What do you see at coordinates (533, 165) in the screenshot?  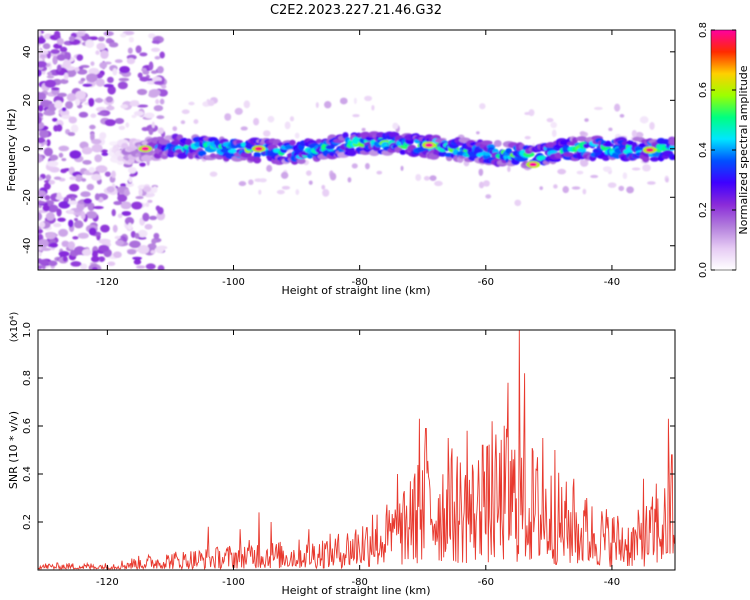 I see `spectrogram-peak` at bounding box center [533, 165].